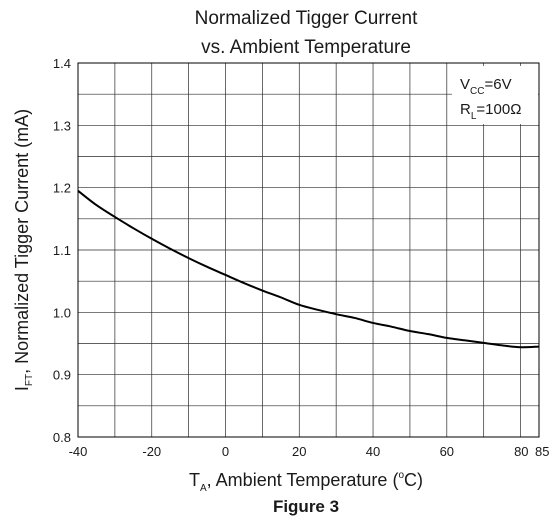 This screenshot has width=555, height=519. Describe the element at coordinates (23, 250) in the screenshot. I see `y-axis-label: IFT, Normalized Tigger Current (mA)` at that location.